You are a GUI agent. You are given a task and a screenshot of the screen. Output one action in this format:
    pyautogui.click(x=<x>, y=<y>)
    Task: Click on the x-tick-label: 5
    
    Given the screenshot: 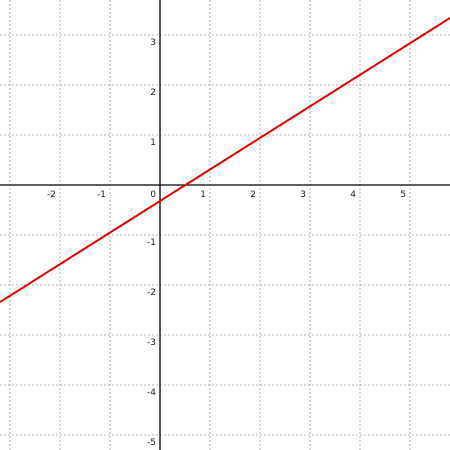 What is the action you would take?
    pyautogui.click(x=403, y=195)
    